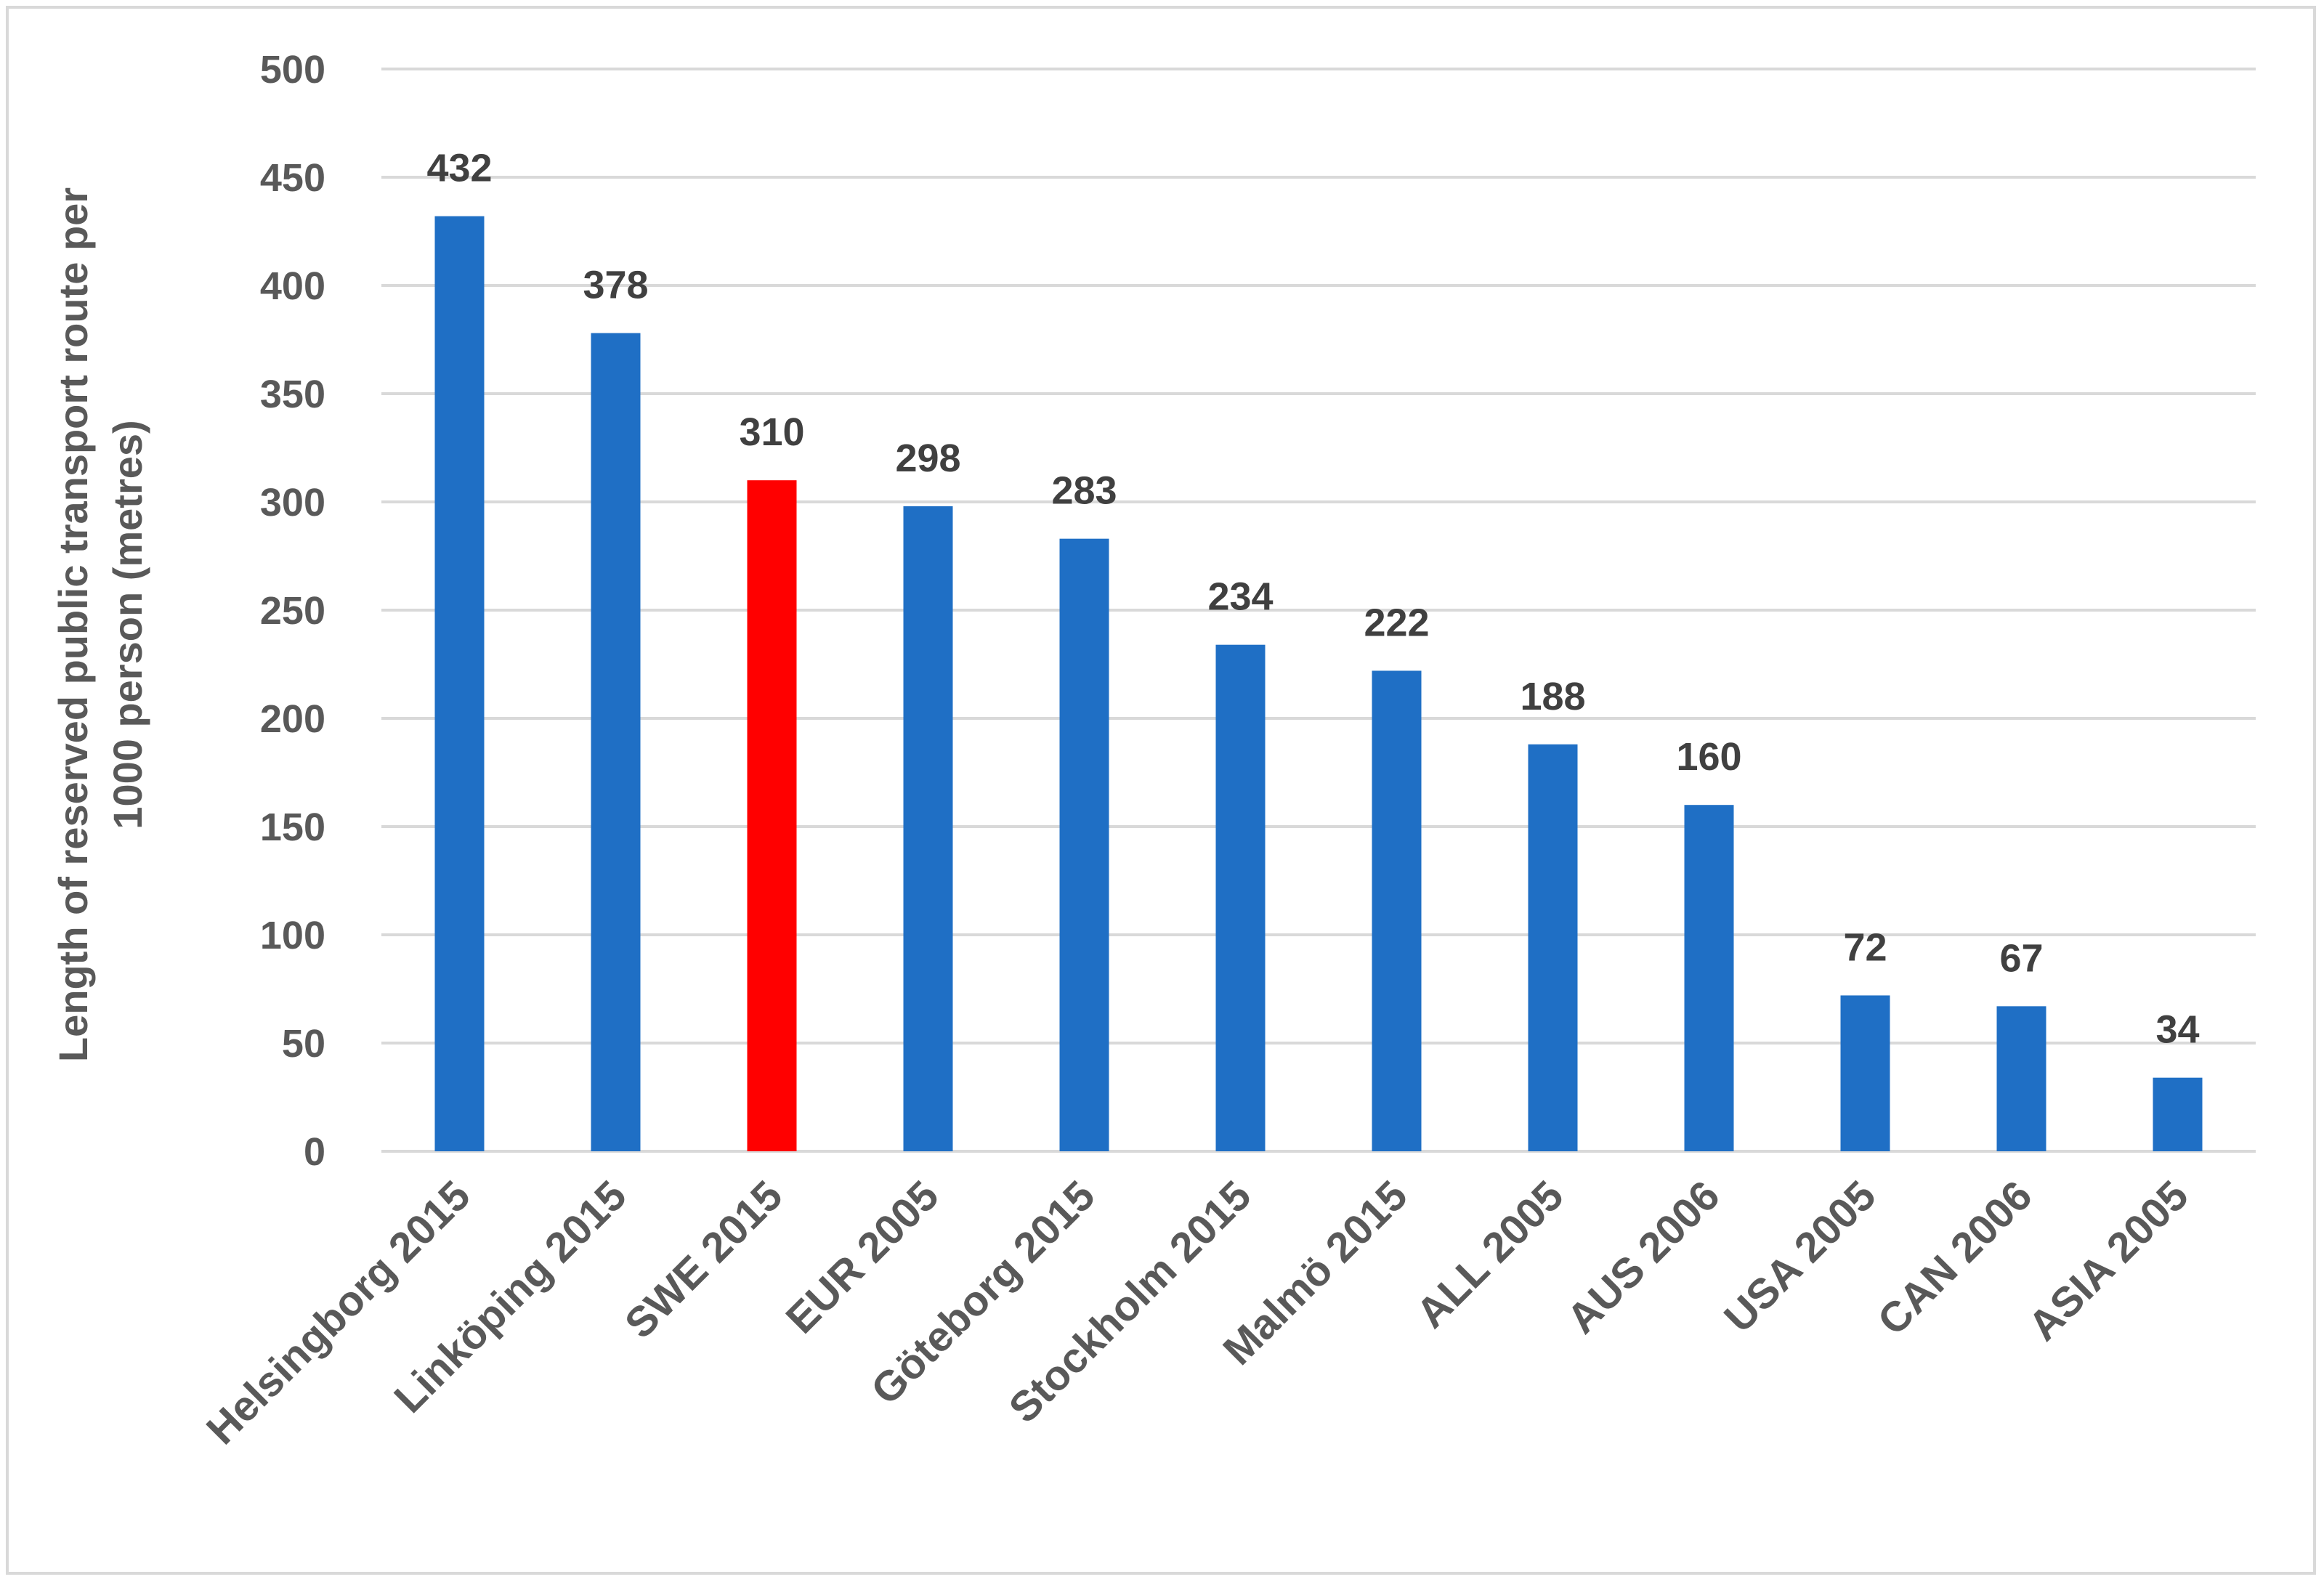 The height and width of the screenshot is (1582, 2324). I want to click on data-label: 298, so click(927, 458).